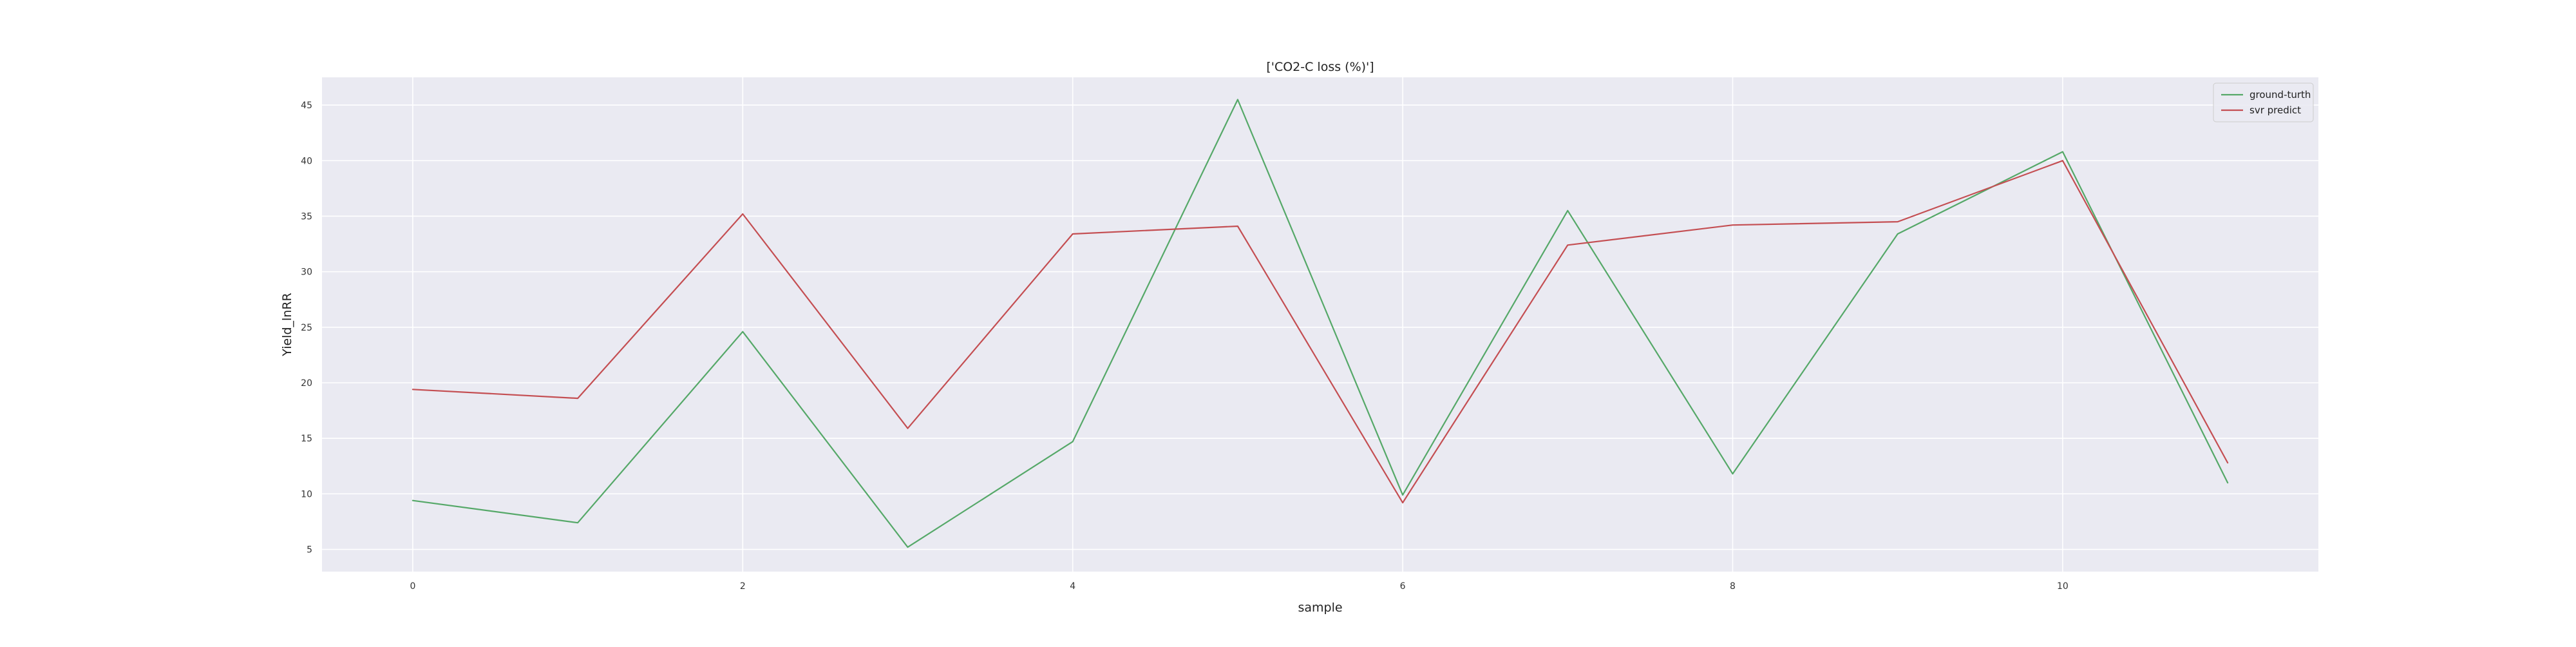 The image size is (2576, 647). I want to click on x-tick-label: 4, so click(1072, 586).